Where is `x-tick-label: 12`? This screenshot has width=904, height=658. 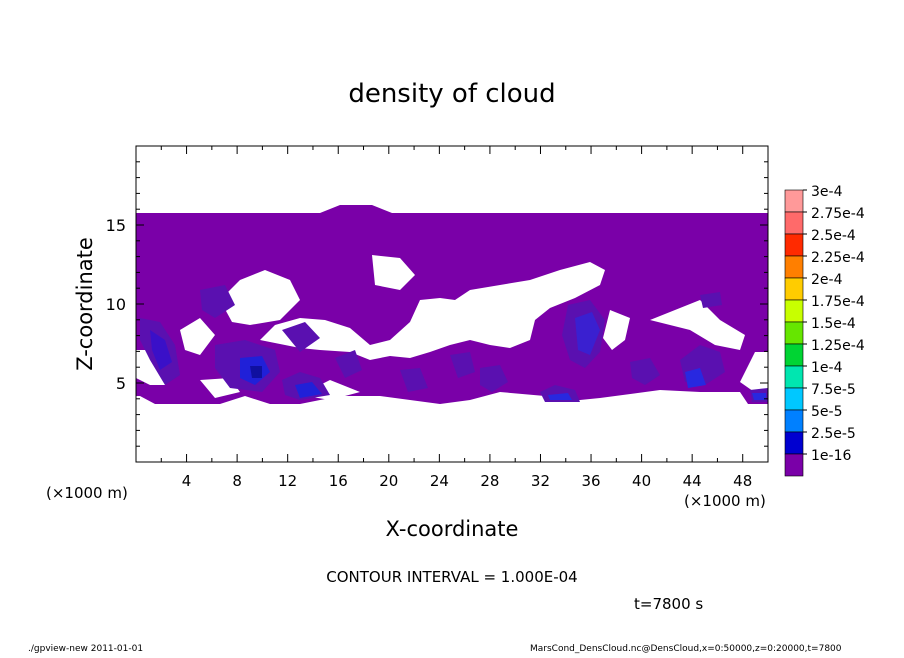
x-tick-label: 12 is located at coordinates (287, 481).